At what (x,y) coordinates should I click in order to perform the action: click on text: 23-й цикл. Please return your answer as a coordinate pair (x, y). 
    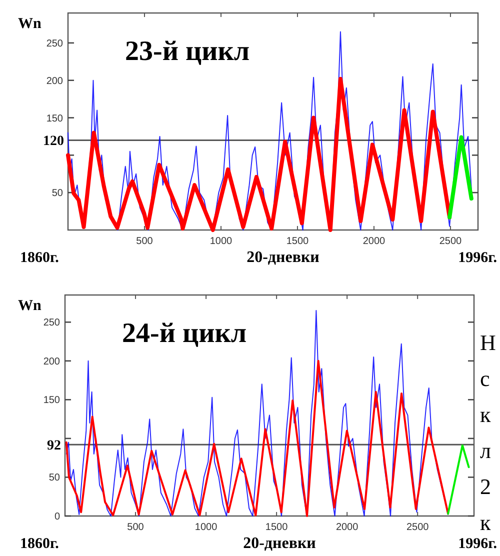
    Looking at the image, I should click on (187, 51).